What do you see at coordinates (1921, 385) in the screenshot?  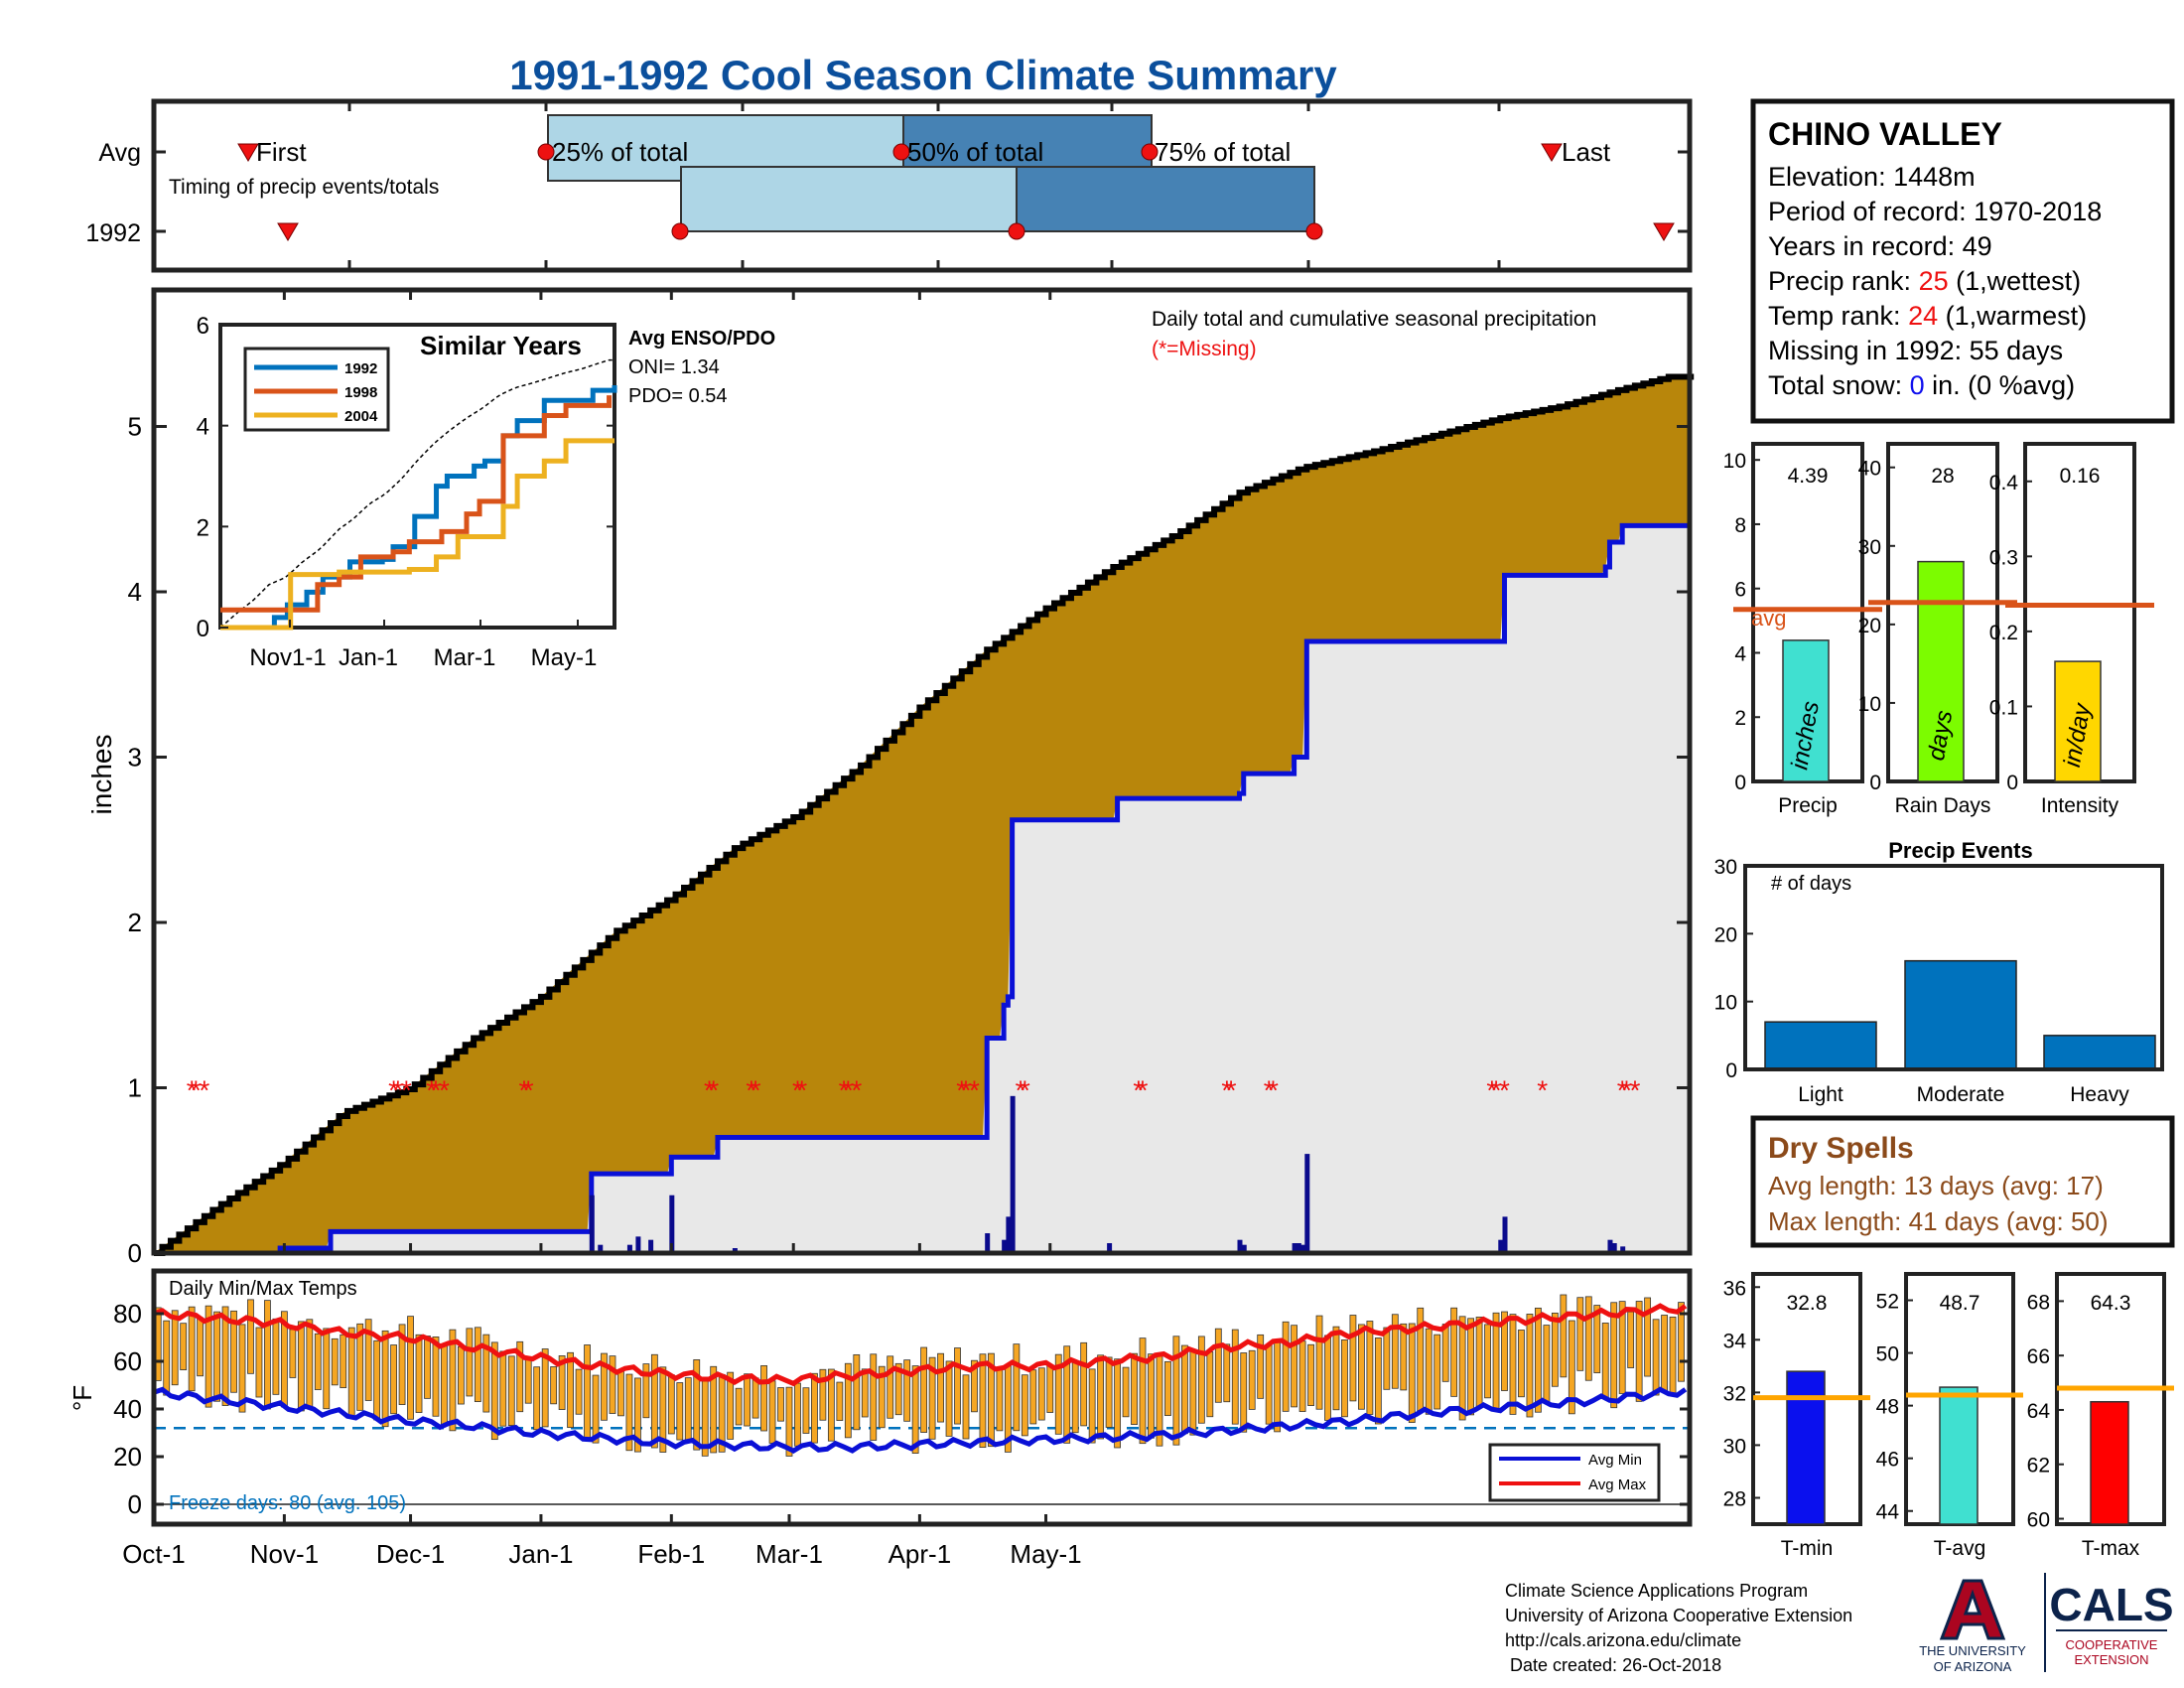 I see `station-snow: Total snow: 0 in. (0 %avg)` at bounding box center [1921, 385].